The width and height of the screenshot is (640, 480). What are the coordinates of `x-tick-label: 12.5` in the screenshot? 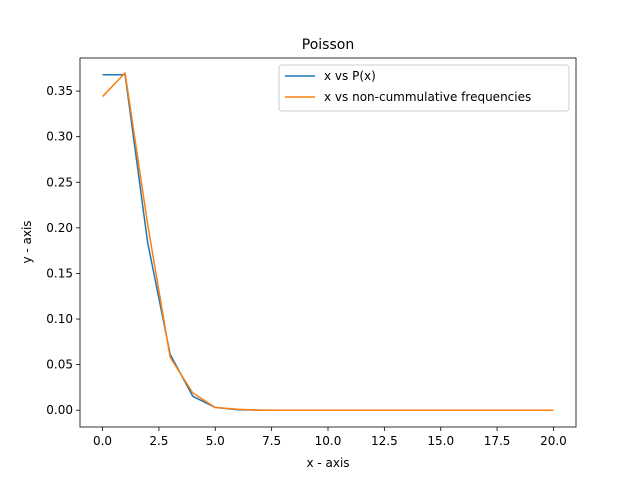 It's located at (384, 441).